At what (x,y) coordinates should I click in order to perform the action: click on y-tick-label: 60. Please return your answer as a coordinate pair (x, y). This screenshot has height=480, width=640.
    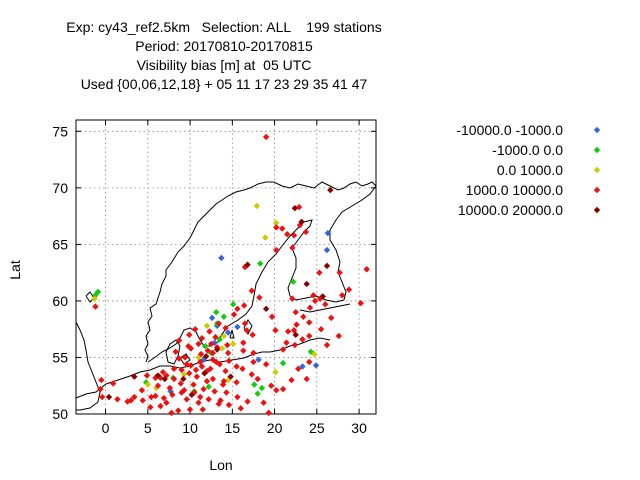
    Looking at the image, I should click on (60, 301).